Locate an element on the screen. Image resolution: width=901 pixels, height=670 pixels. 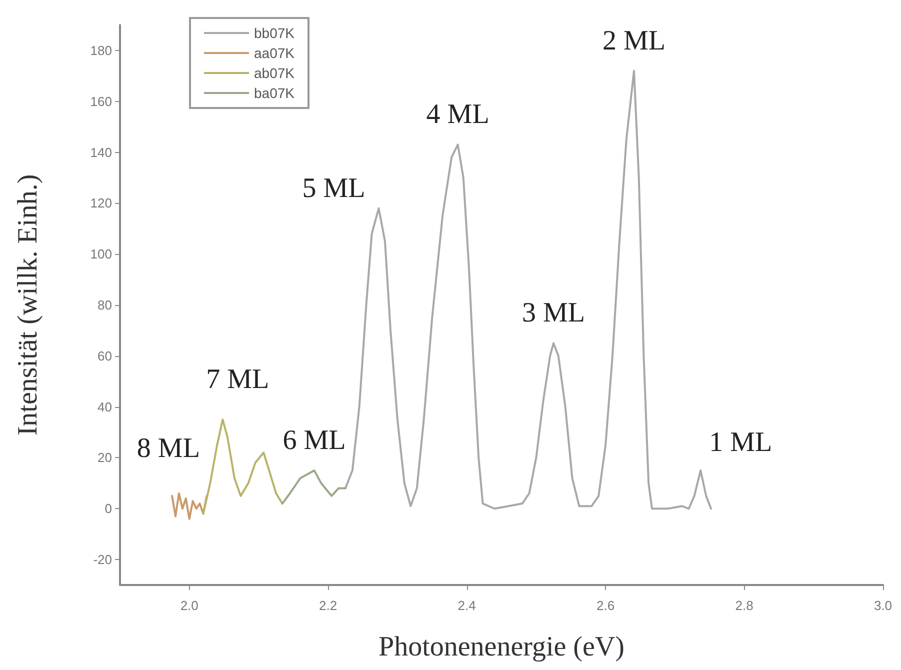
annotation: 3 ML is located at coordinates (554, 313).